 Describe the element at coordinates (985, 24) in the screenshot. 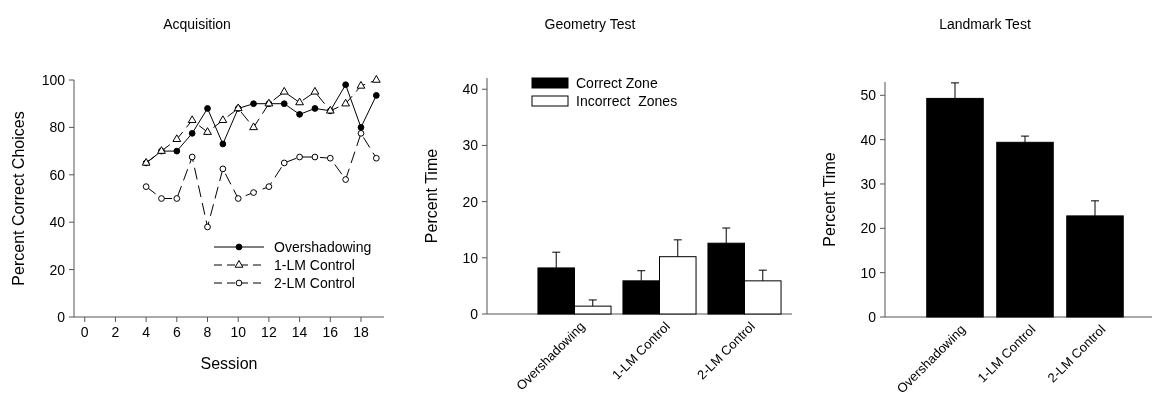

I see `chart-title: Landmark Test` at that location.